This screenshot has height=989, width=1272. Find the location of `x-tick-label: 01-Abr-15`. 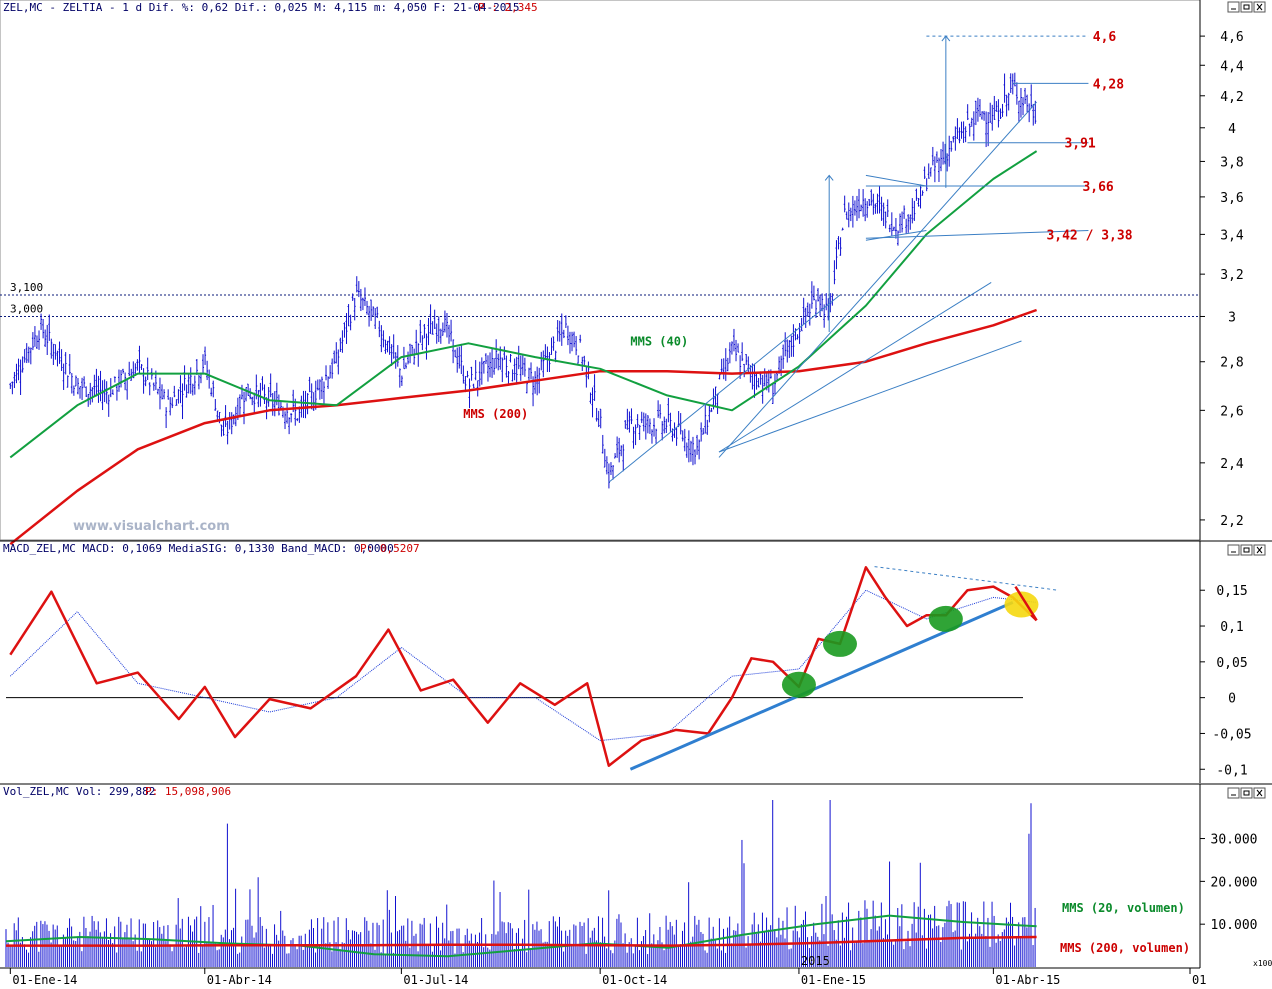

x-tick-label: 01-Abr-15 is located at coordinates (1027, 980).